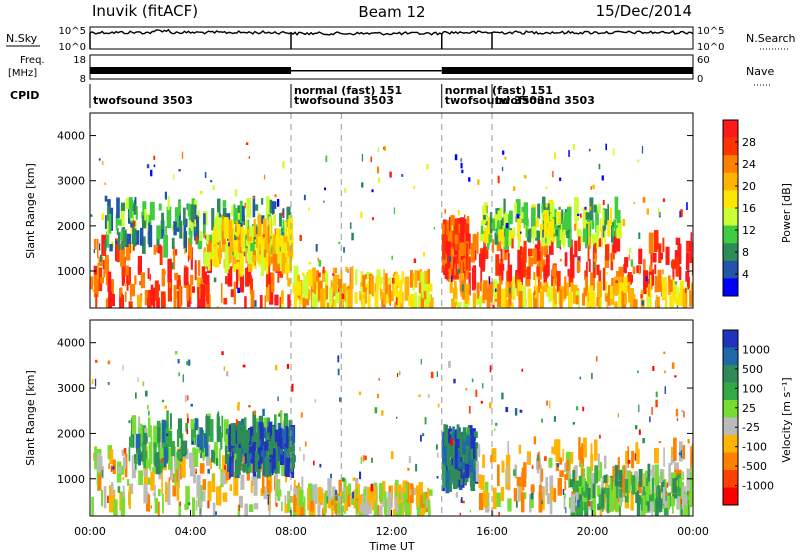 Image resolution: width=800 pixels, height=554 pixels. Describe the element at coordinates (391, 32) in the screenshot. I see `noise-sky-line` at that location.